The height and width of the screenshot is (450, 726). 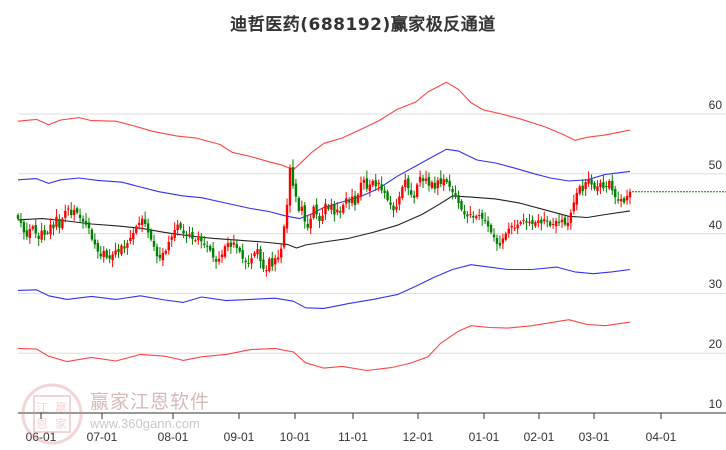 I want to click on x-tick-label: 07-01, so click(x=102, y=437).